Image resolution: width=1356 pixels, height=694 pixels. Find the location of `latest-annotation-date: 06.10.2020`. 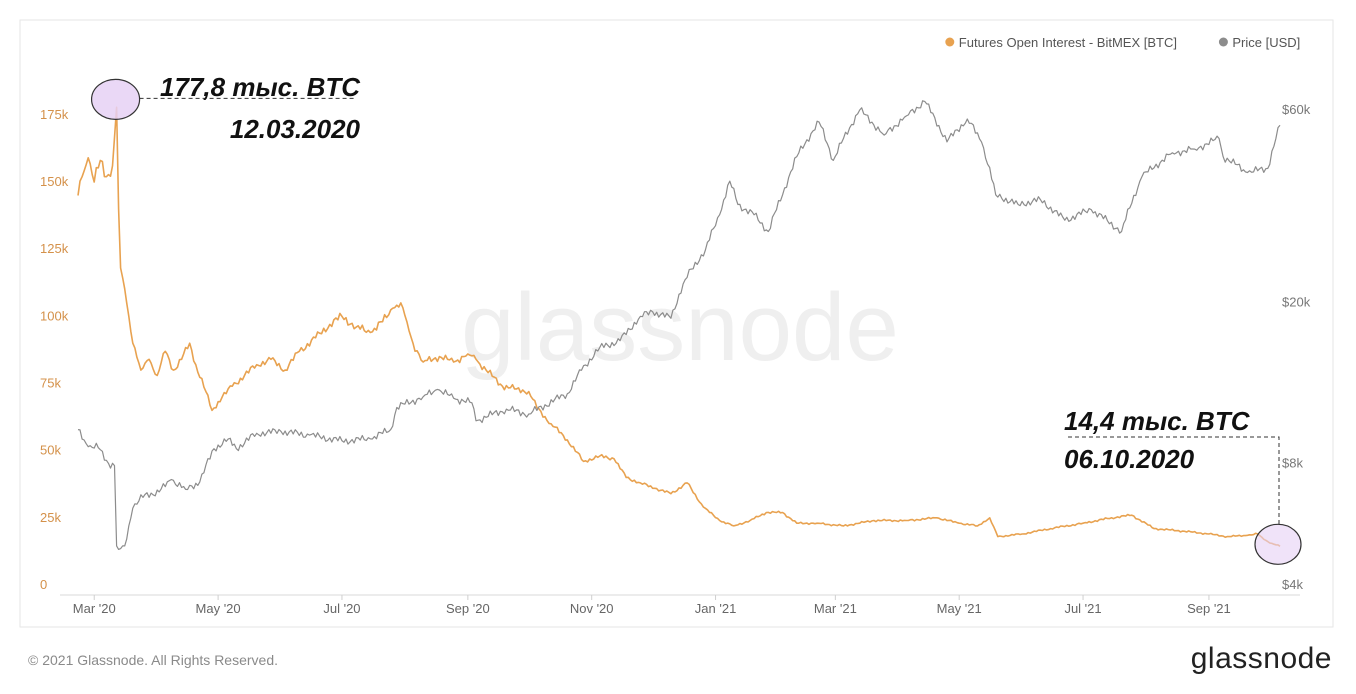

latest-annotation-date: 06.10.2020 is located at coordinates (1129, 459).